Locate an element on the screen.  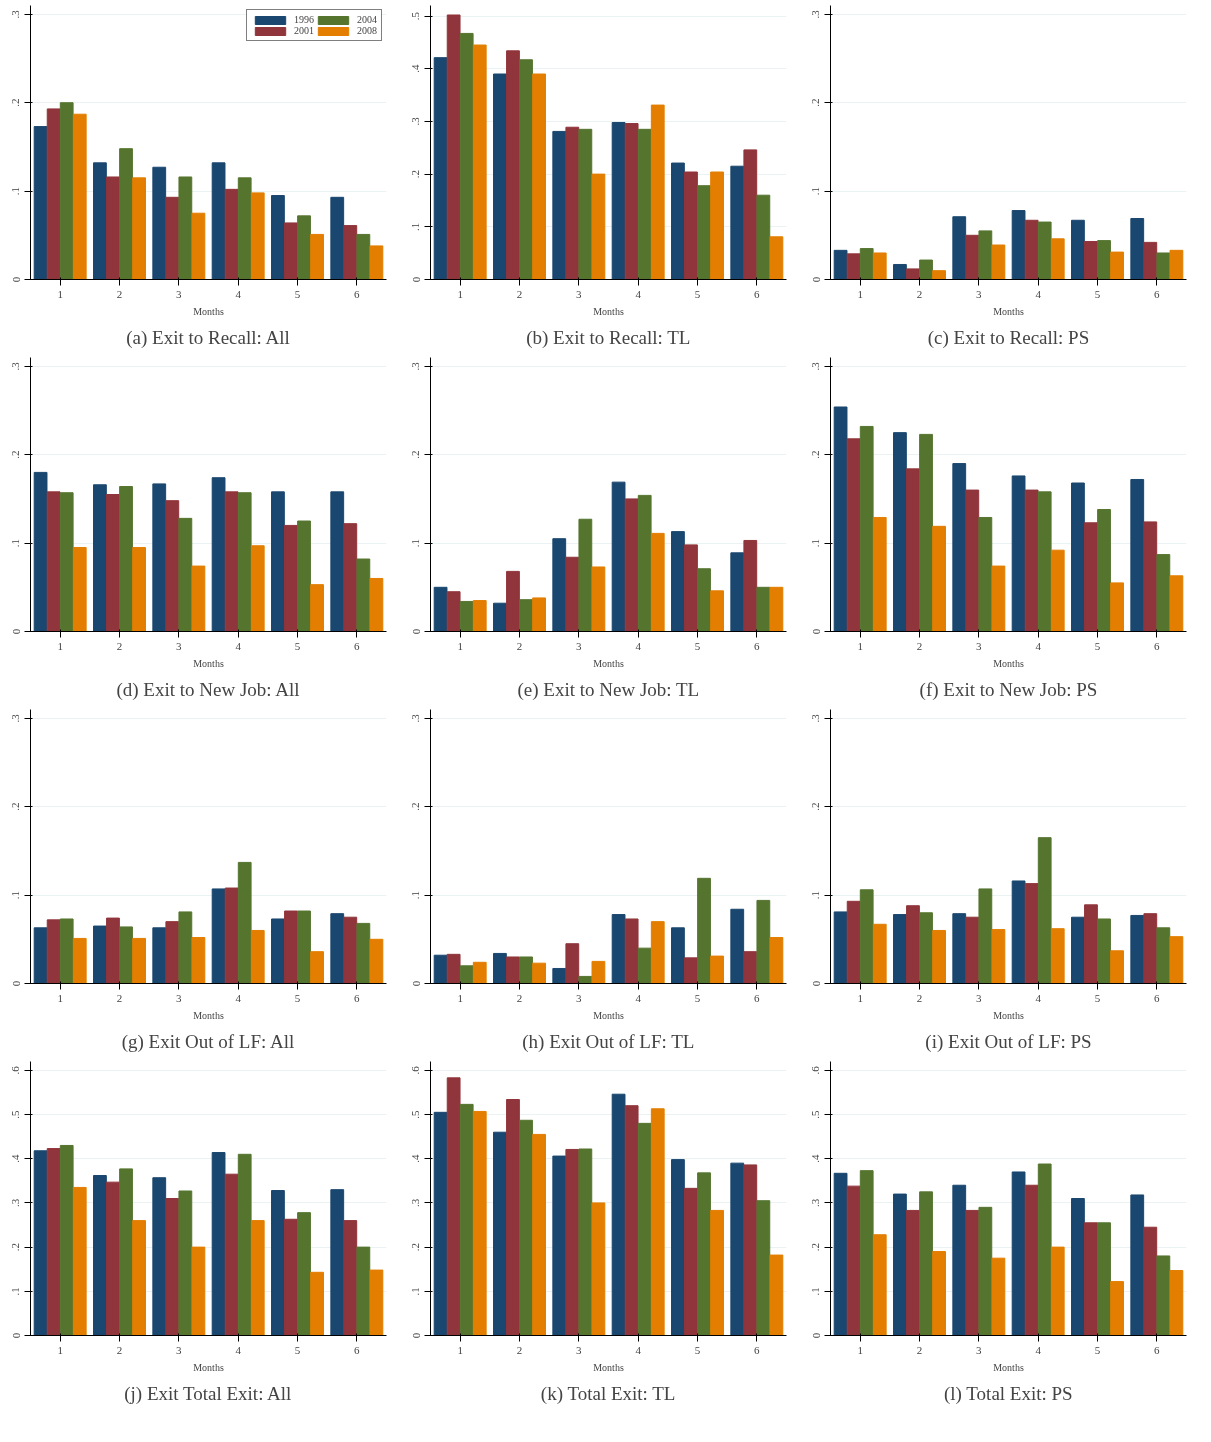
legend-label: 2001 is located at coordinates (304, 30).